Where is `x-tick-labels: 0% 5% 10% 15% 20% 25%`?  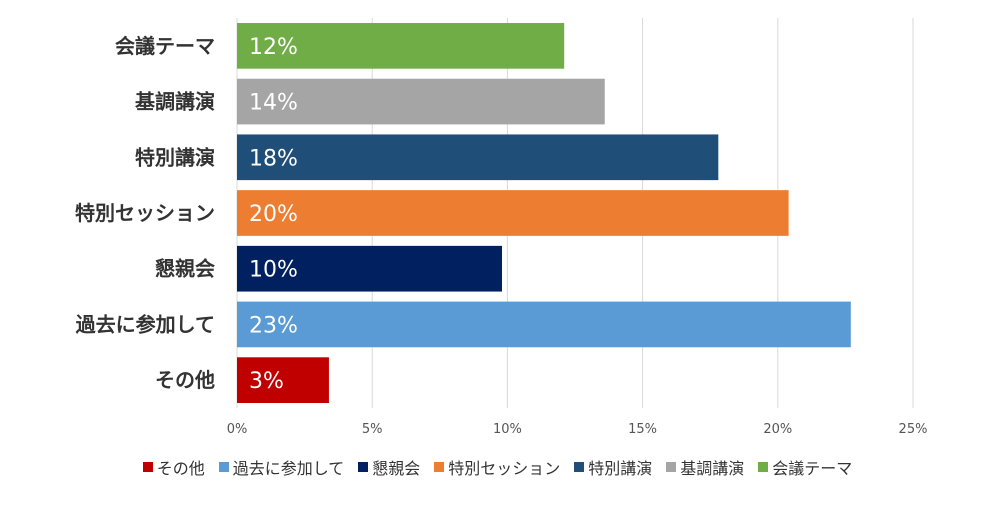
x-tick-labels: 0% 5% 10% 15% 20% 25% is located at coordinates (577, 429).